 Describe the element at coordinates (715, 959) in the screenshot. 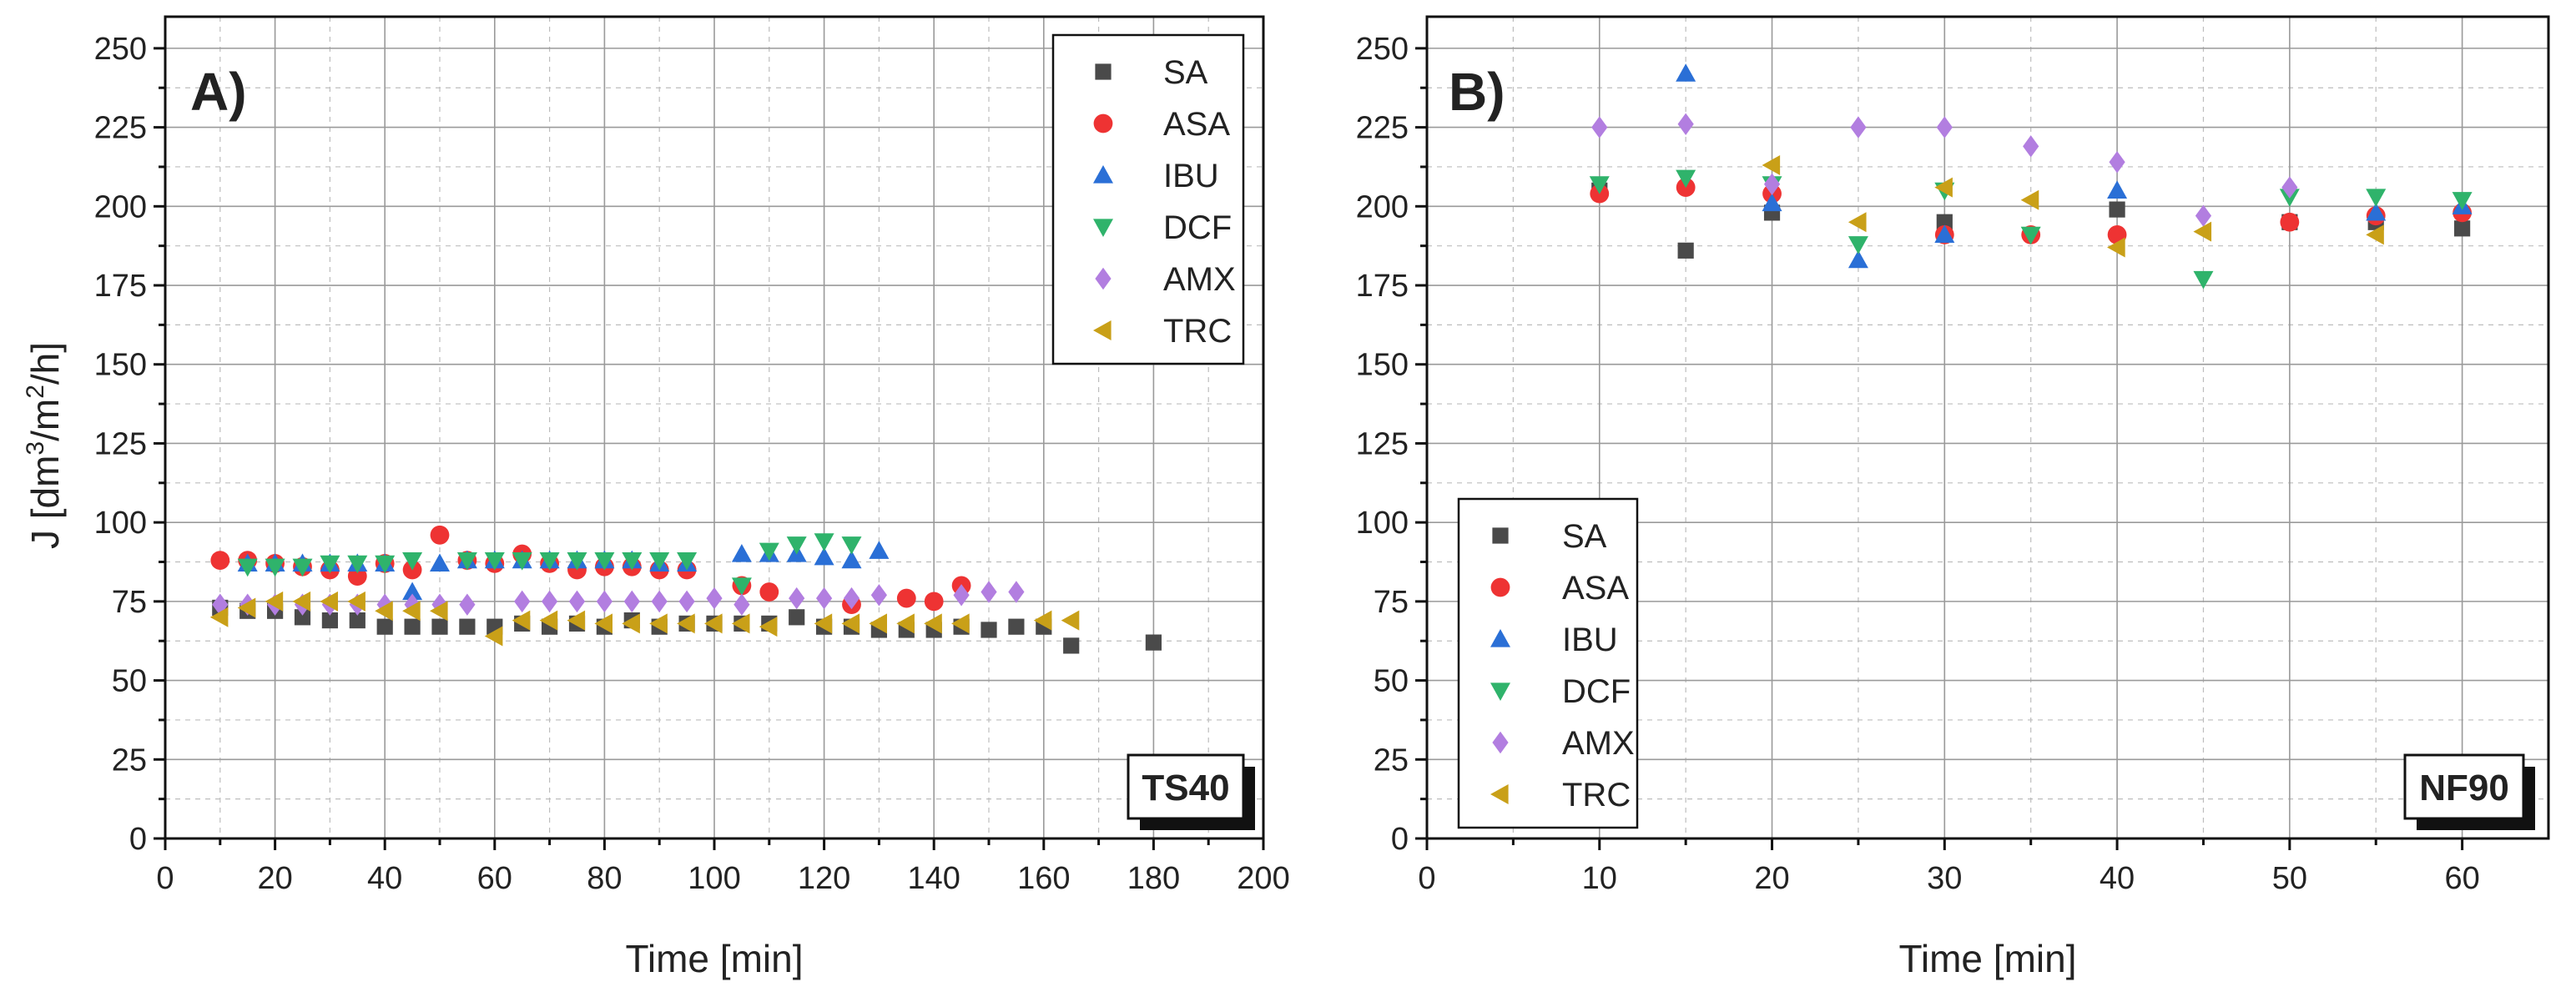

I see `x-axis-title-a: Time [min]` at that location.